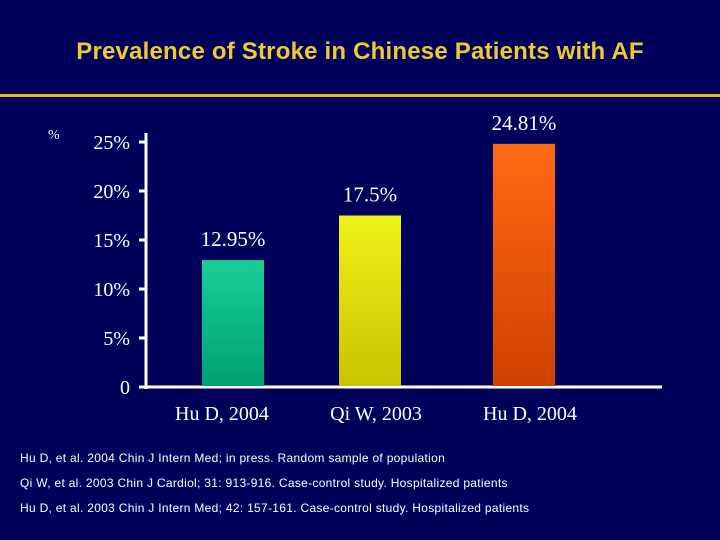 The width and height of the screenshot is (720, 540). I want to click on y-tick-label: 0, so click(125, 388).